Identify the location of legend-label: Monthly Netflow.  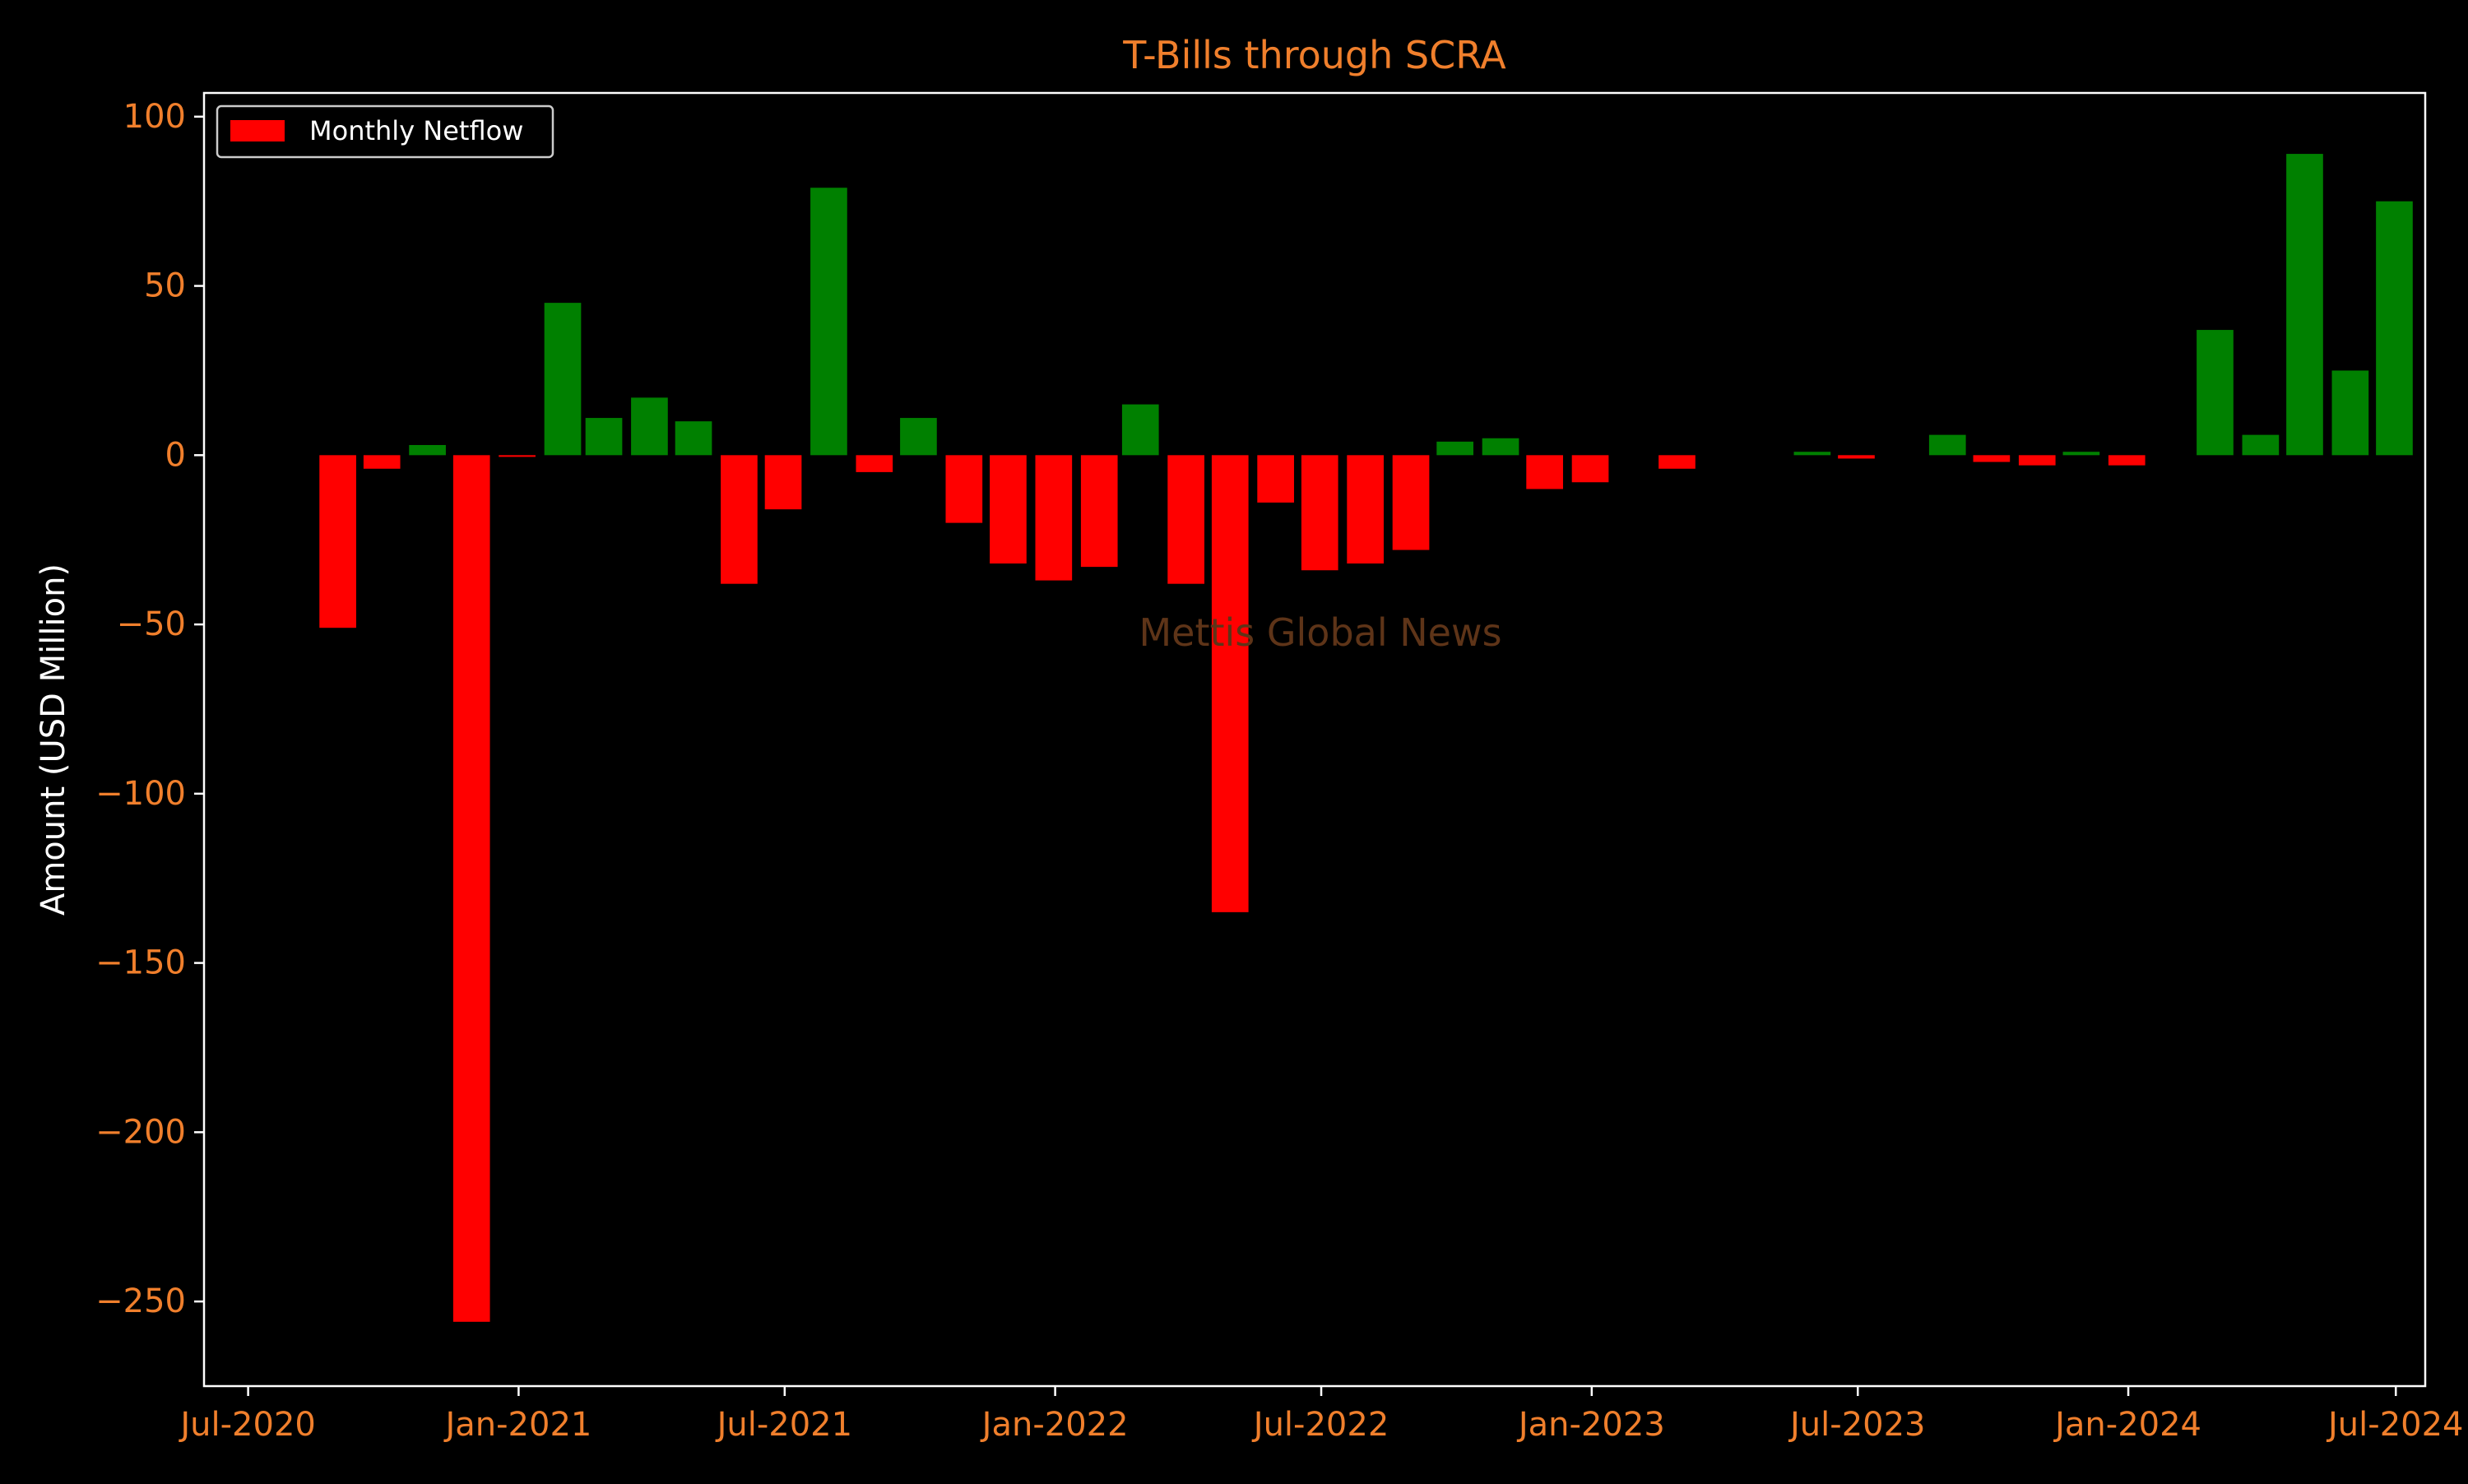
(416, 130).